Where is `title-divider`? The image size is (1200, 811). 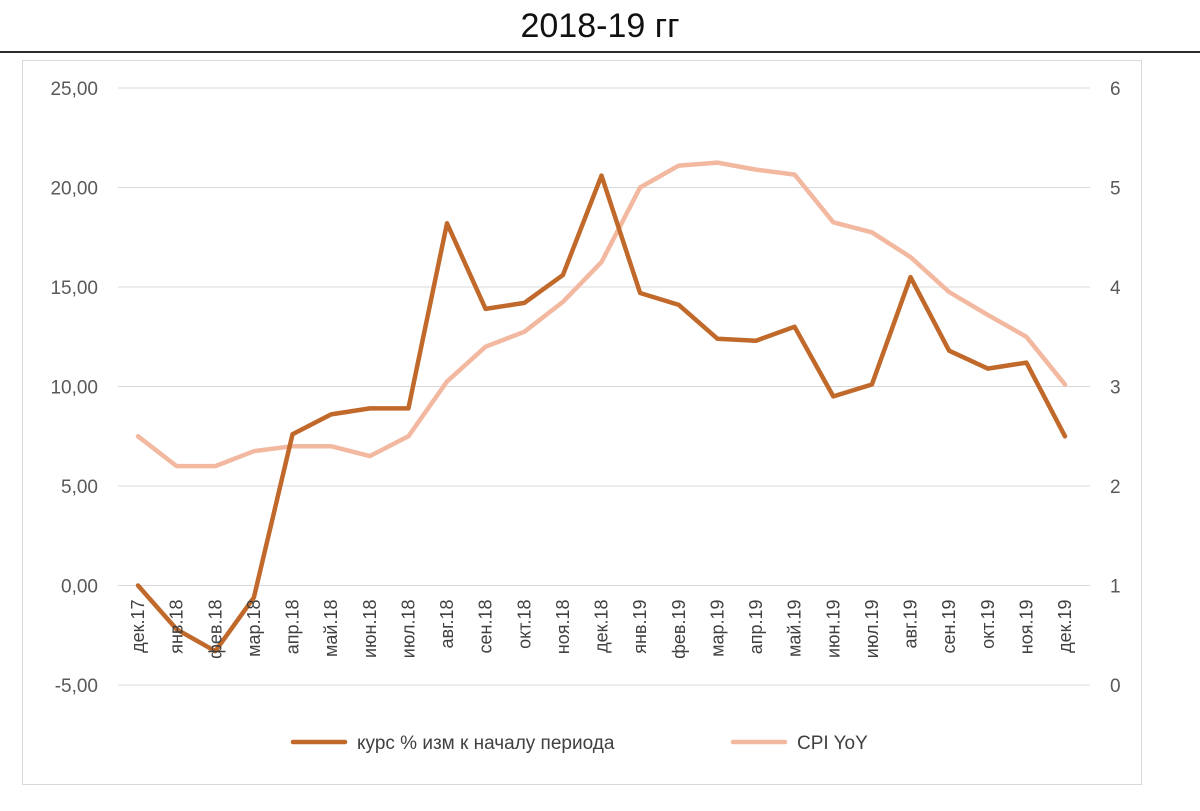
title-divider is located at coordinates (600, 52).